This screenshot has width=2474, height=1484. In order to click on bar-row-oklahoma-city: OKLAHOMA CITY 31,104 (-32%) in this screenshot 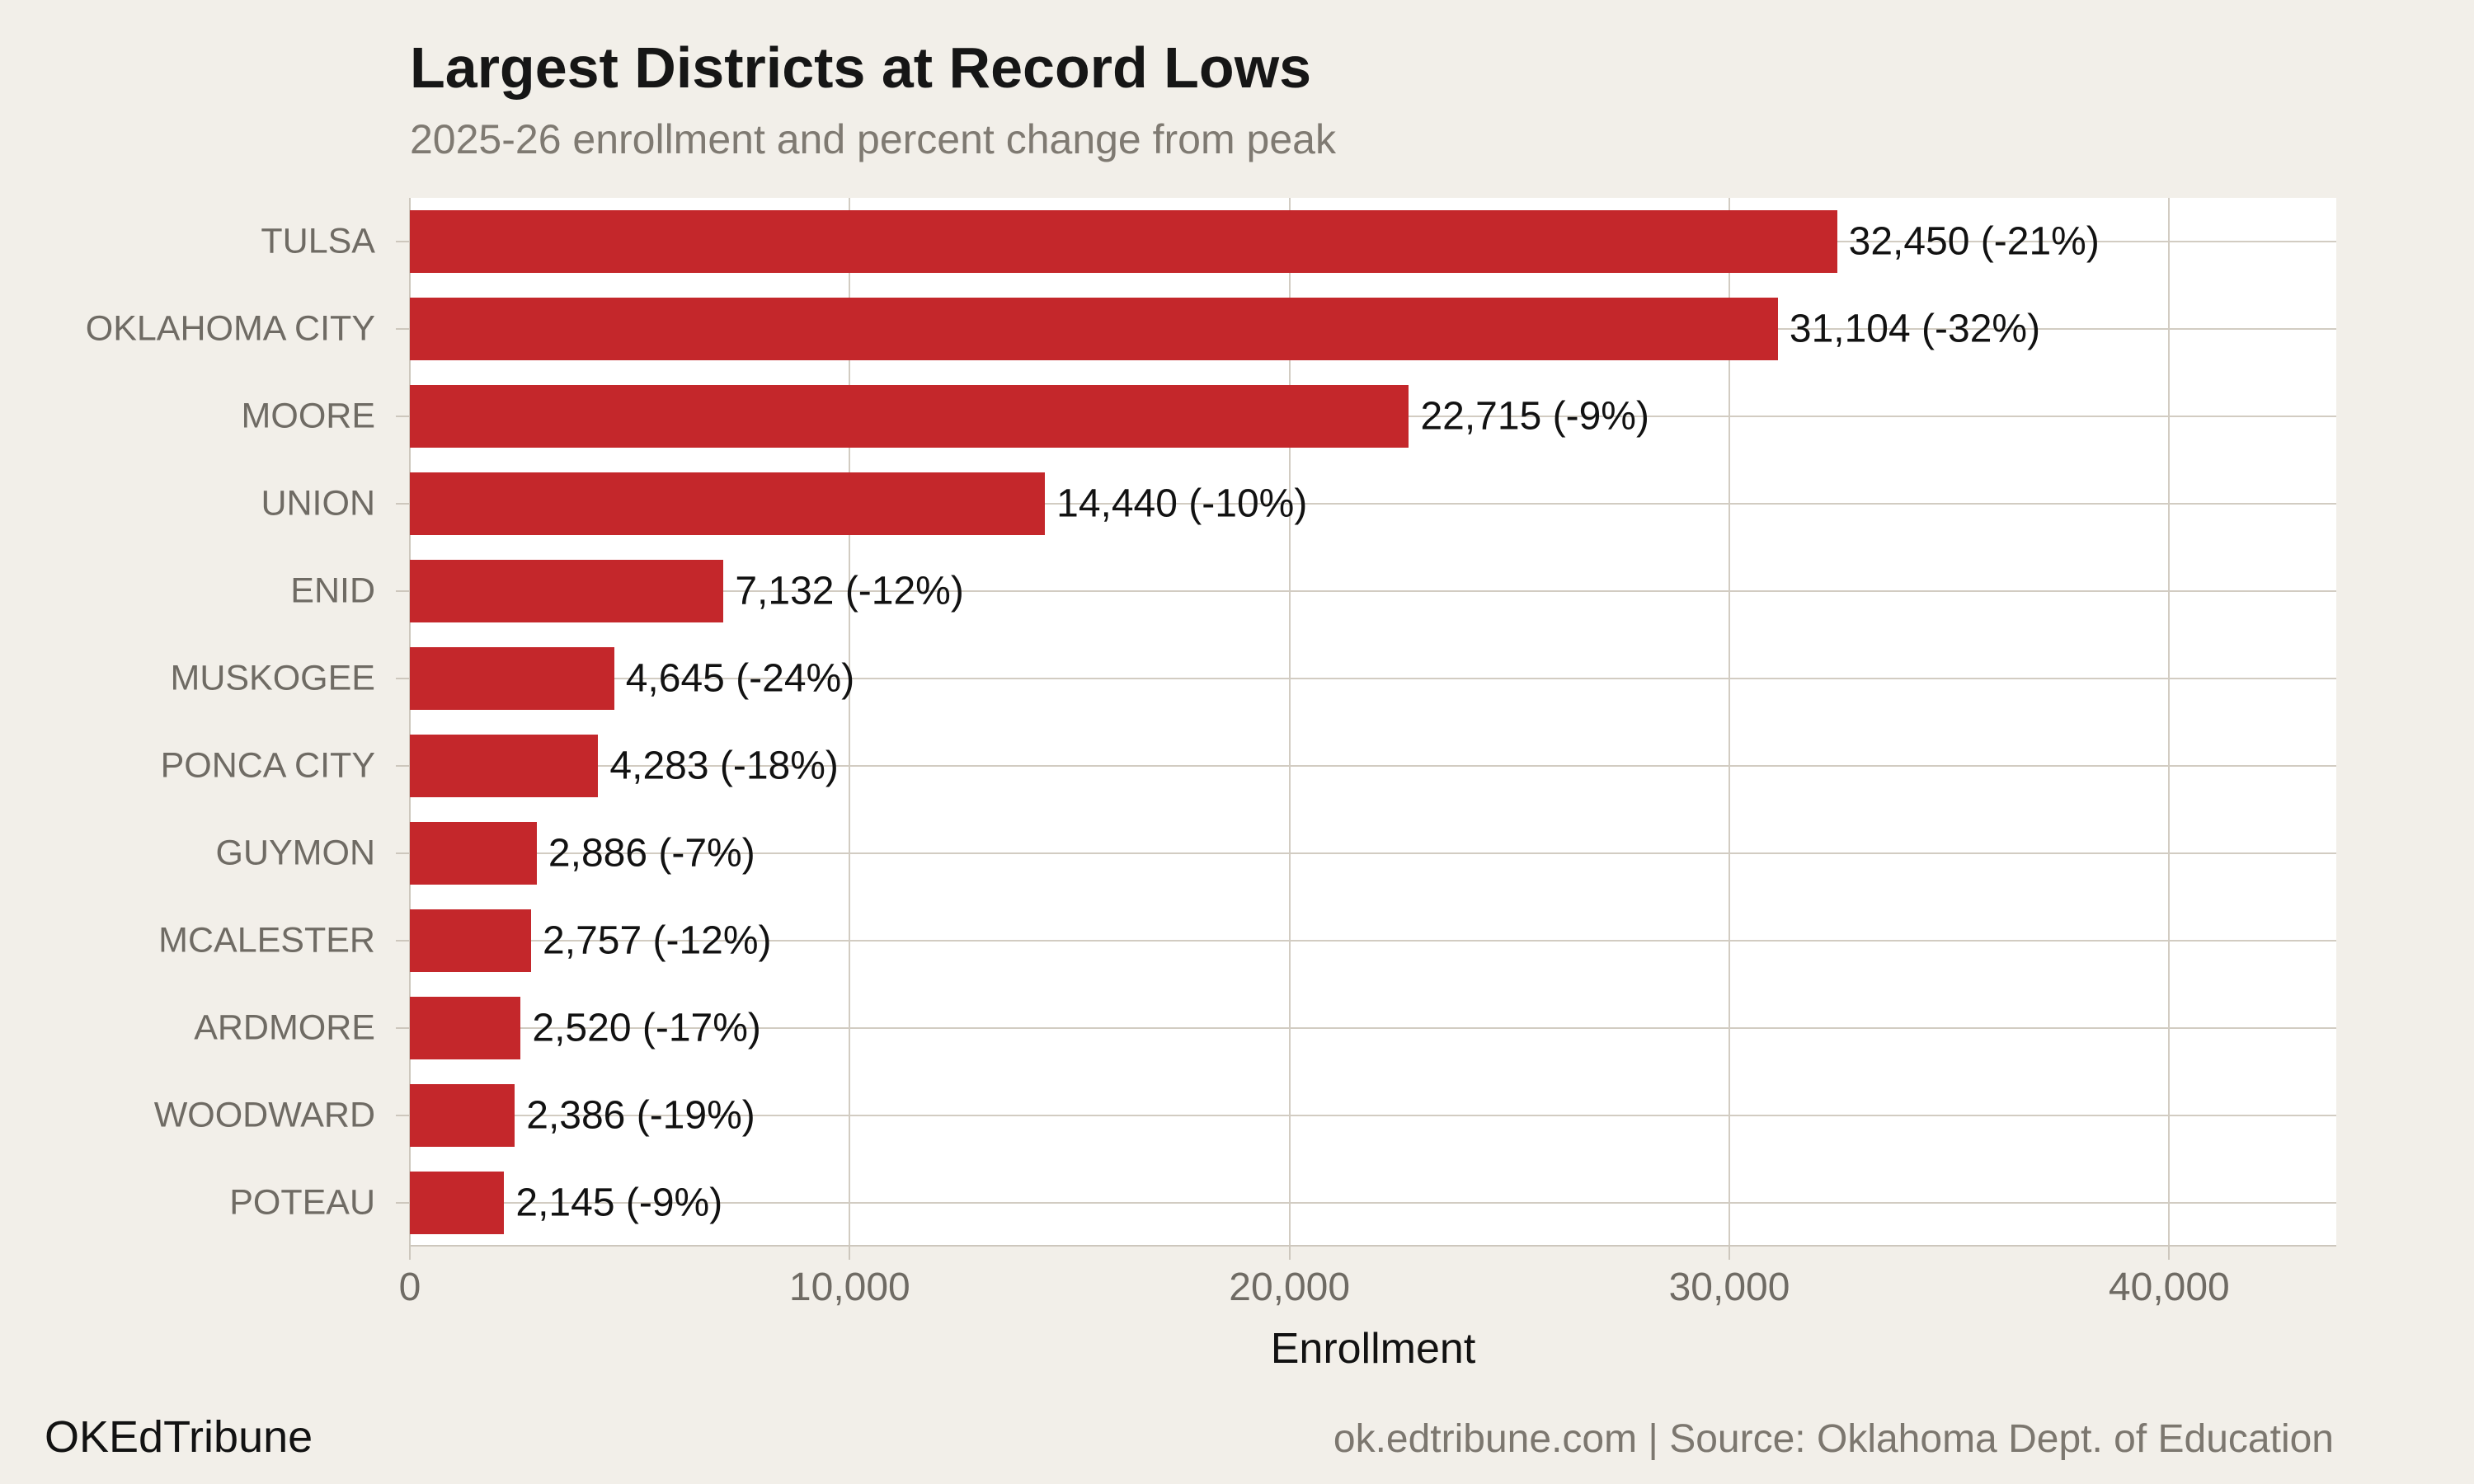, I will do `click(1211, 329)`.